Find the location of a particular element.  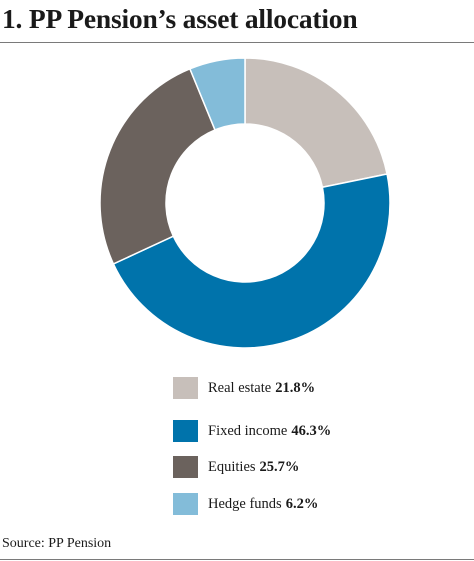

legend-value-fixed-income: 46.3% is located at coordinates (311, 430).